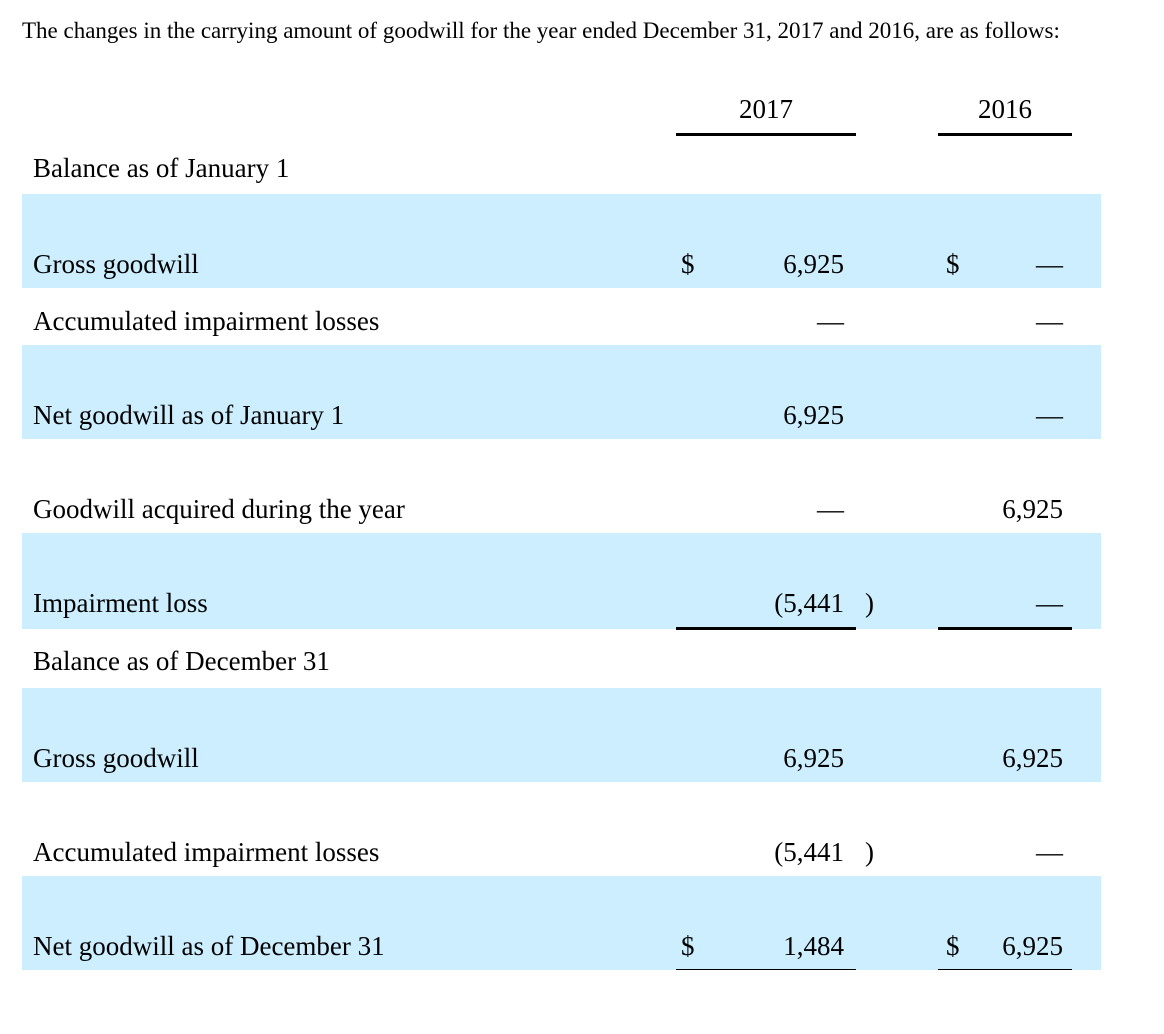  I want to click on table-row: Gross goodwill $ 6,925 $ —, so click(561, 241).